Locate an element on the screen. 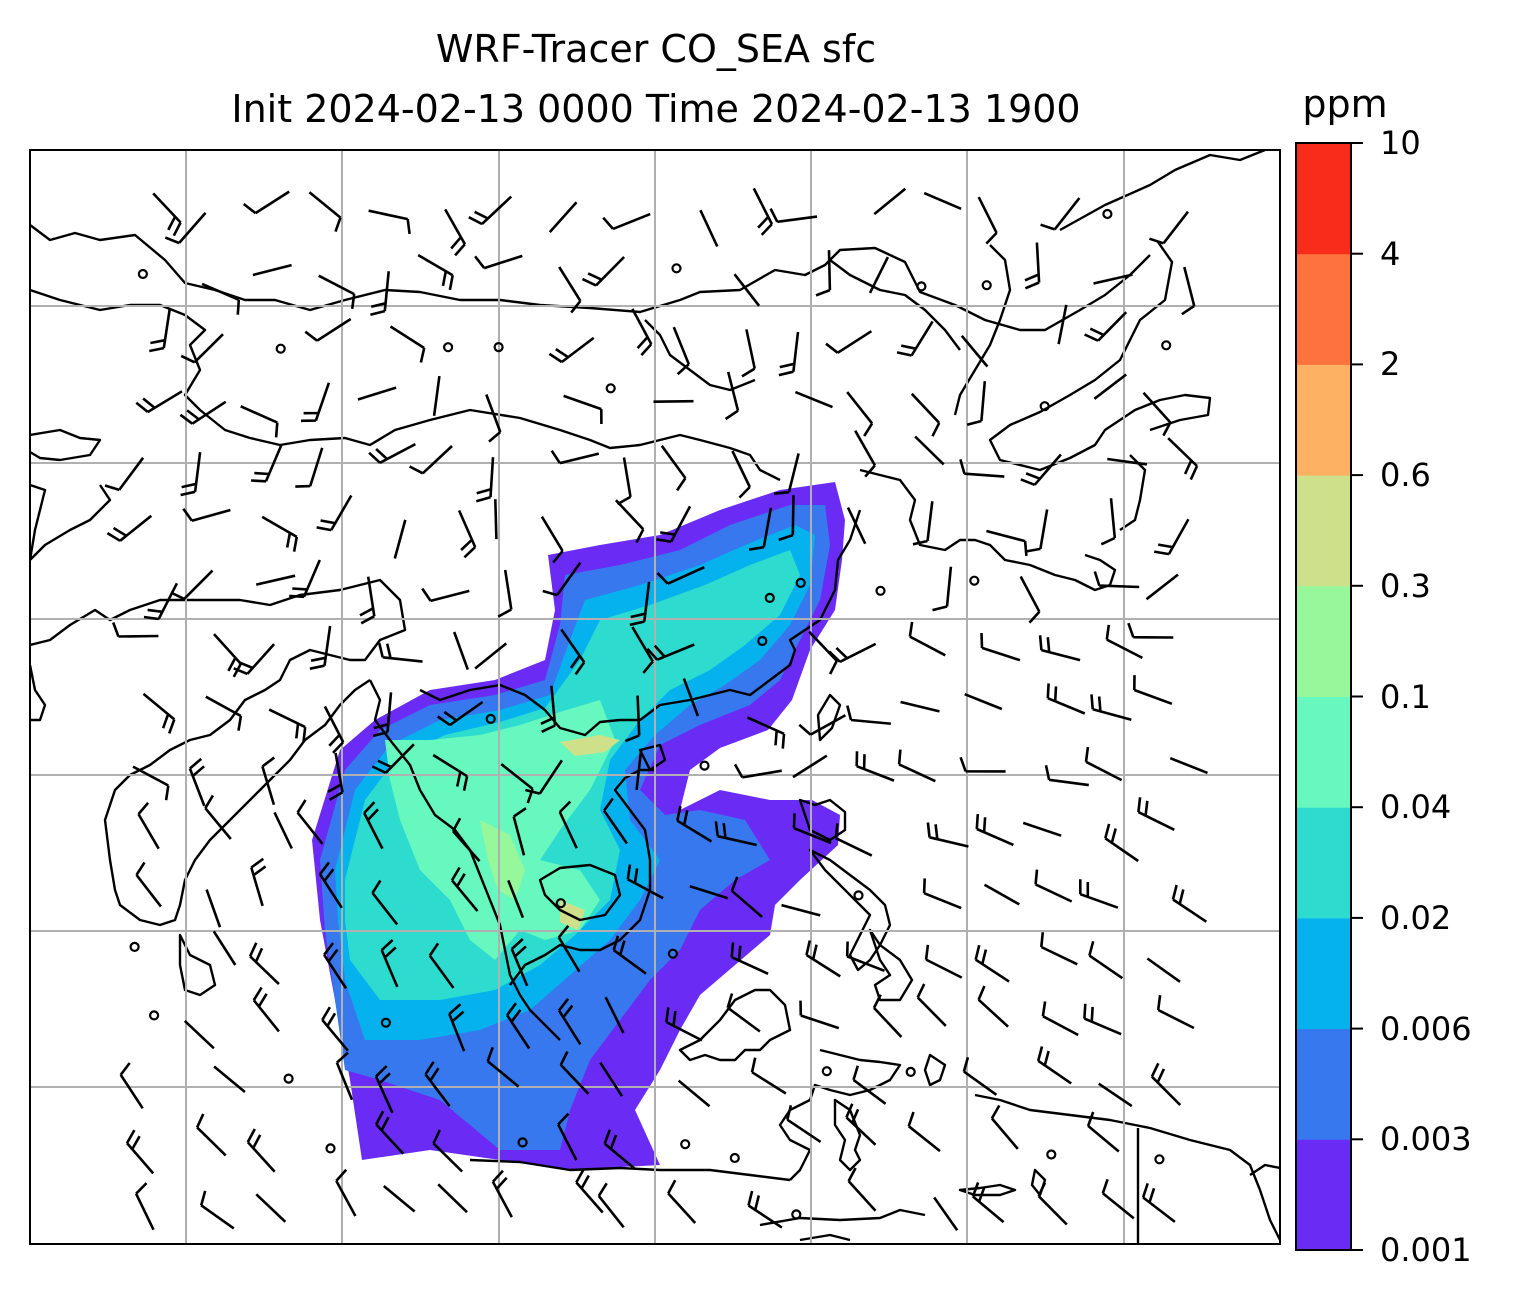 The image size is (1528, 1306). colorbar-tick-label: 0.001 is located at coordinates (1426, 1250).